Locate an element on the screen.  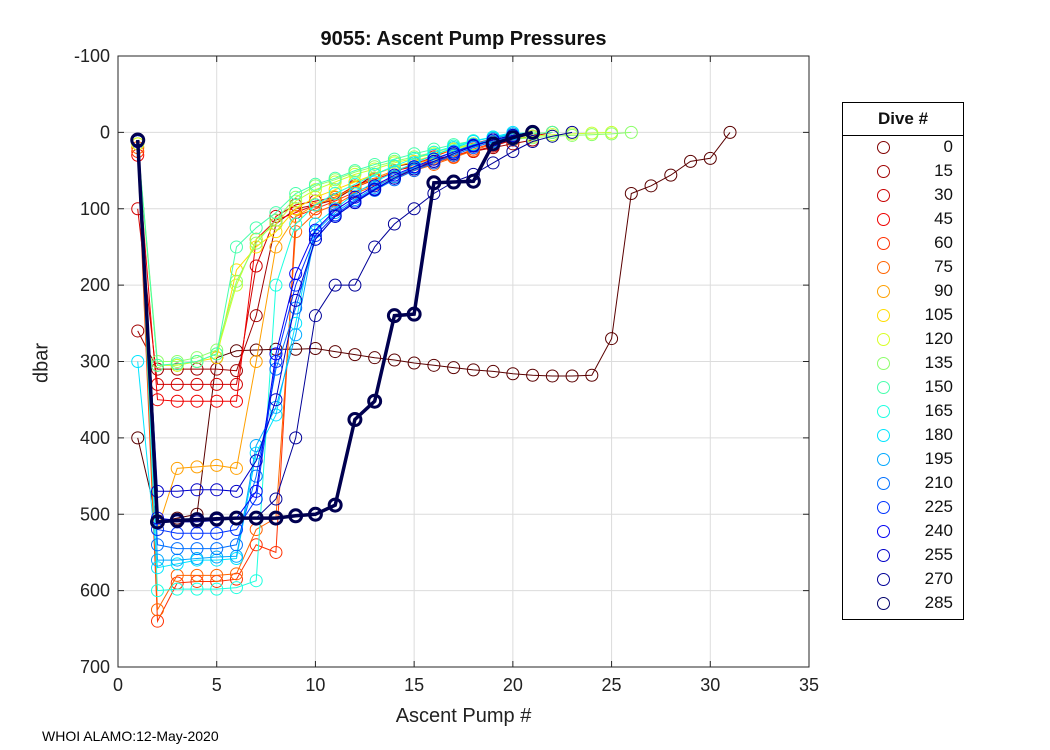
legend-item: 285 is located at coordinates (903, 604).